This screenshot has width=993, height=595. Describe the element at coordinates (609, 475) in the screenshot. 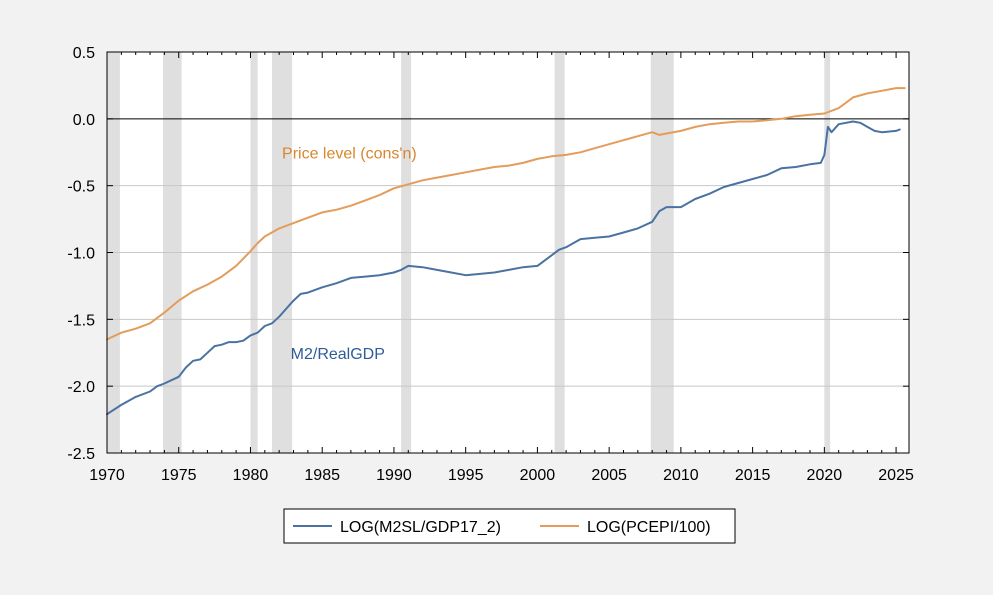

I see `x-tick-label-7: 2005` at that location.